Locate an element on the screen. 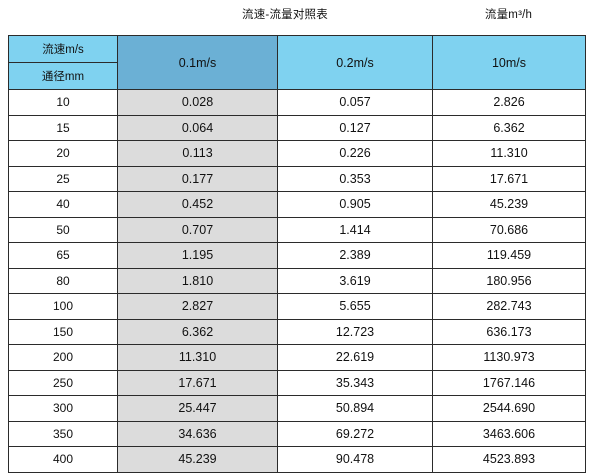 The width and height of the screenshot is (600, 473). cell-v-10: 4523.893 is located at coordinates (509, 459).